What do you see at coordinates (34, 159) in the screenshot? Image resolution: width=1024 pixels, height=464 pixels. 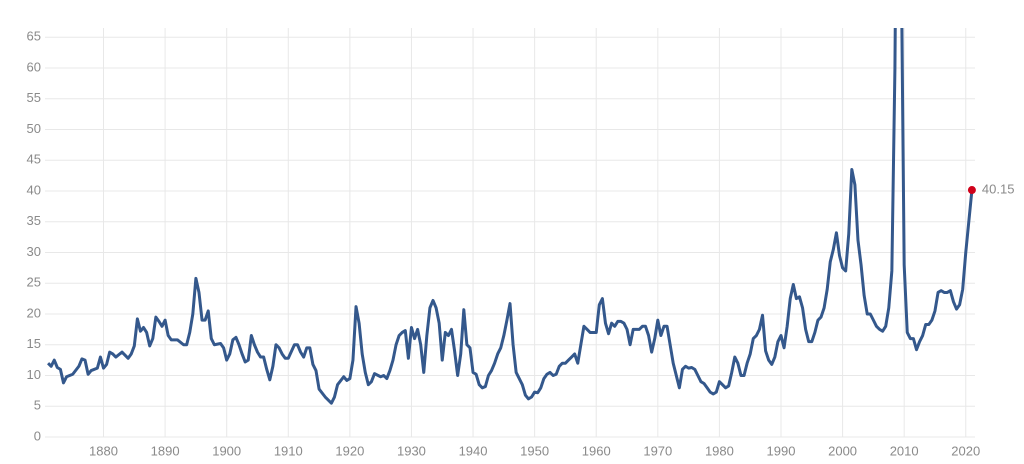 I see `y-tick-label: 45` at bounding box center [34, 159].